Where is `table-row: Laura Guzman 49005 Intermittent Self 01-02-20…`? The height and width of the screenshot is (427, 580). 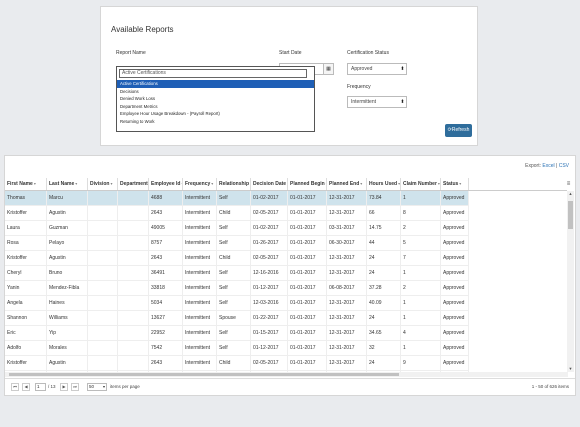
table-row: Laura Guzman 49005 Intermittent Self 01-02-20… is located at coordinates (237, 228).